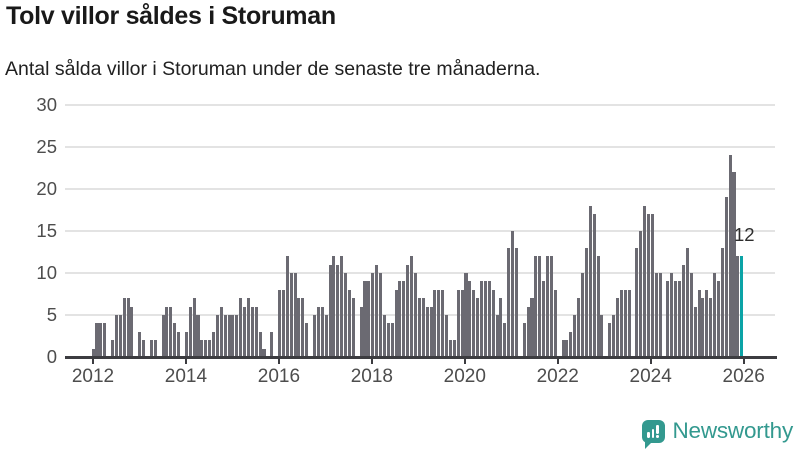 The image size is (800, 450). I want to click on x-tick-label-2026: 2026, so click(743, 376).